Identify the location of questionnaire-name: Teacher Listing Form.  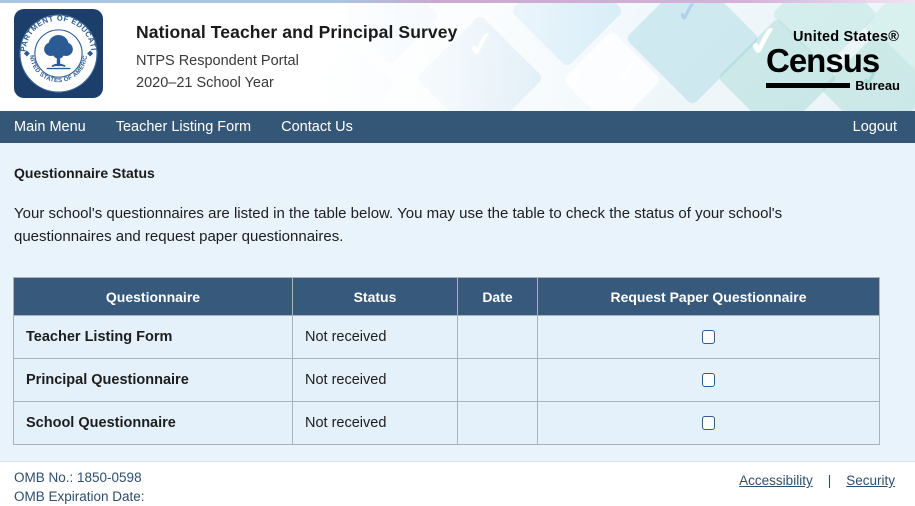
(153, 337).